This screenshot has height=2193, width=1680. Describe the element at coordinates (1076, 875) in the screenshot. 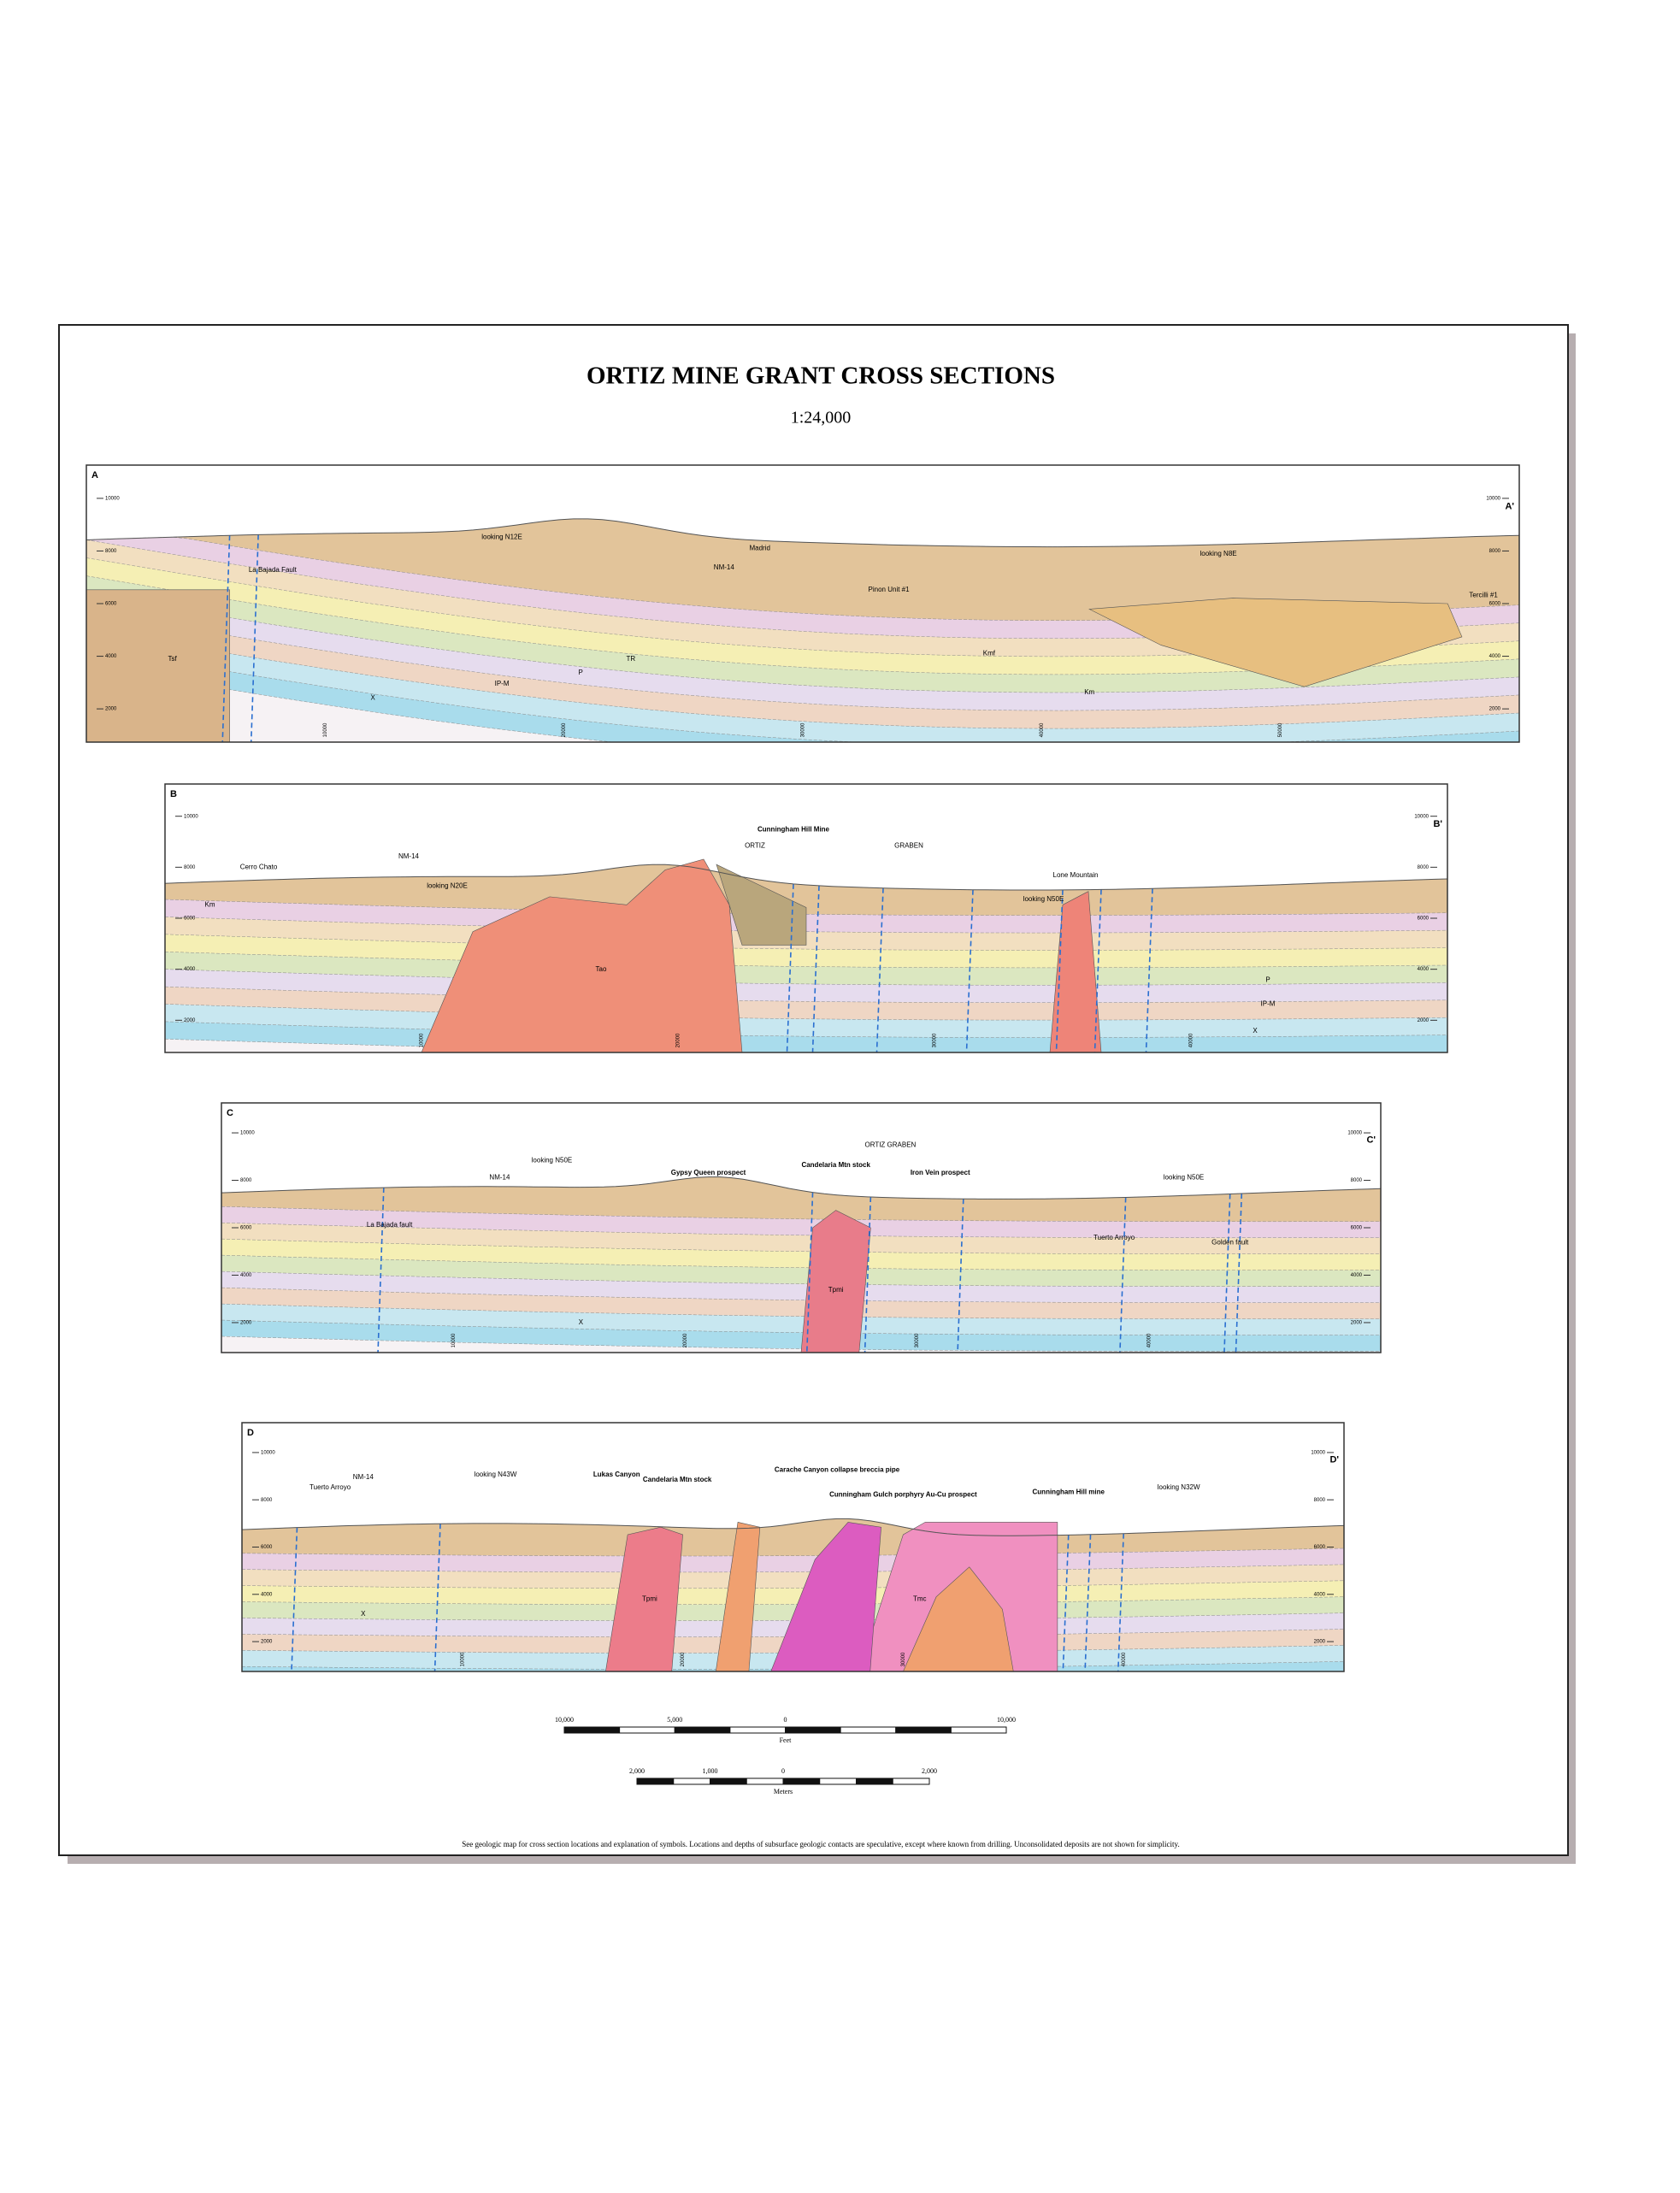

I see `annotation: Lone Mountain` at that location.